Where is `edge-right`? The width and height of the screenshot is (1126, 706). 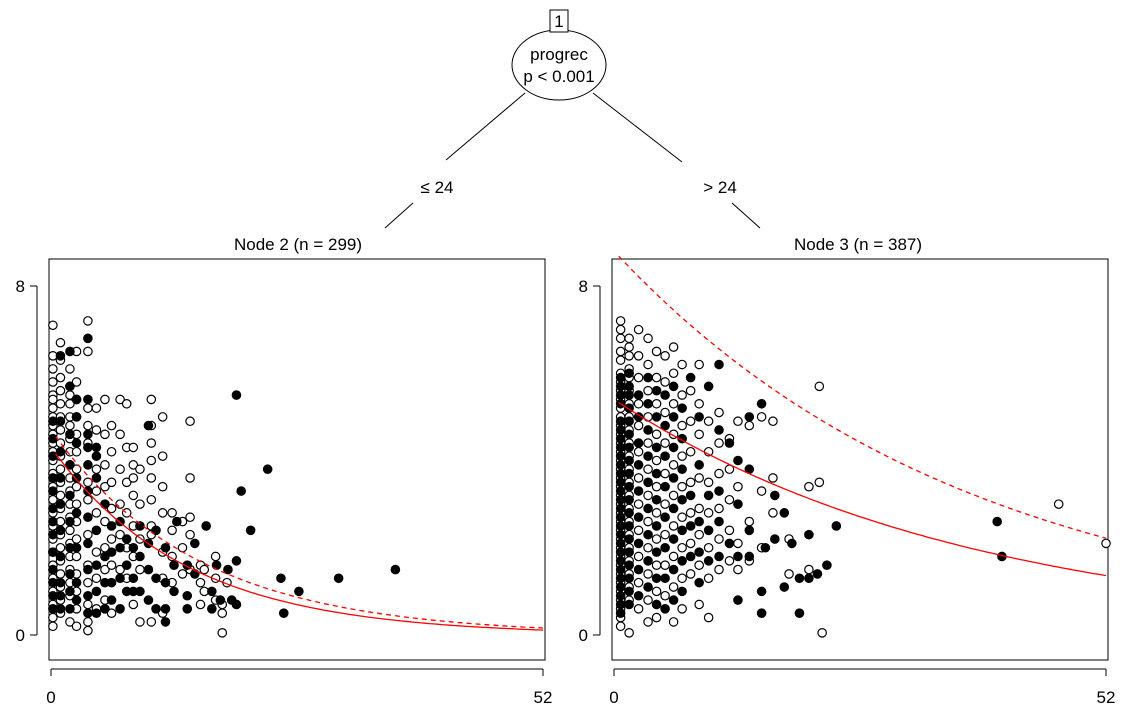 edge-right is located at coordinates (637, 127).